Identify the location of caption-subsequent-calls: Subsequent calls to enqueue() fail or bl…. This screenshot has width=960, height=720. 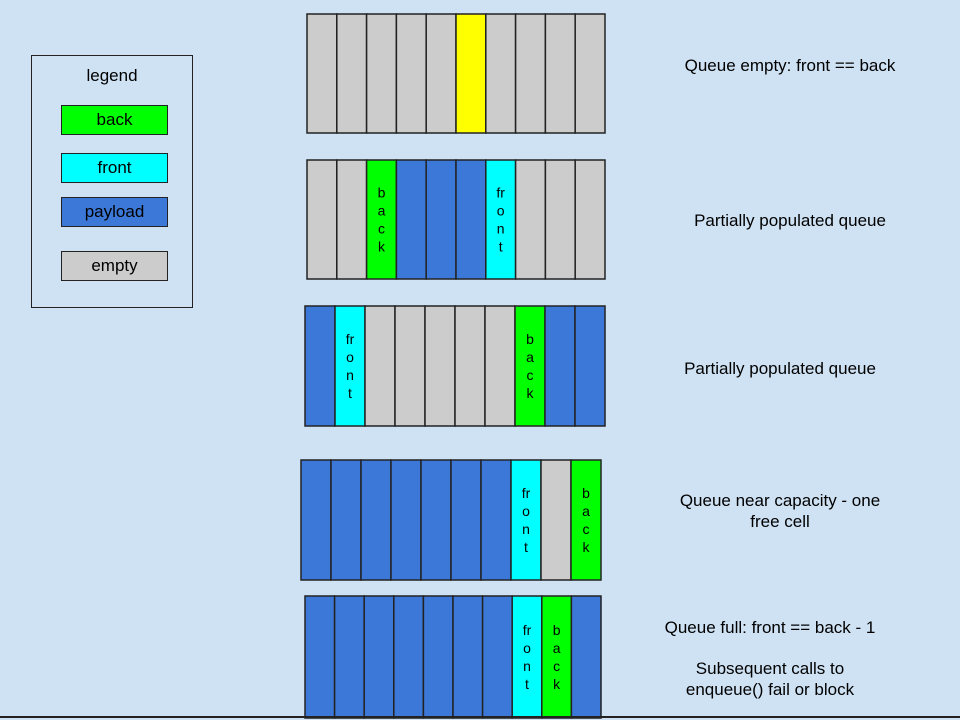
(770, 679).